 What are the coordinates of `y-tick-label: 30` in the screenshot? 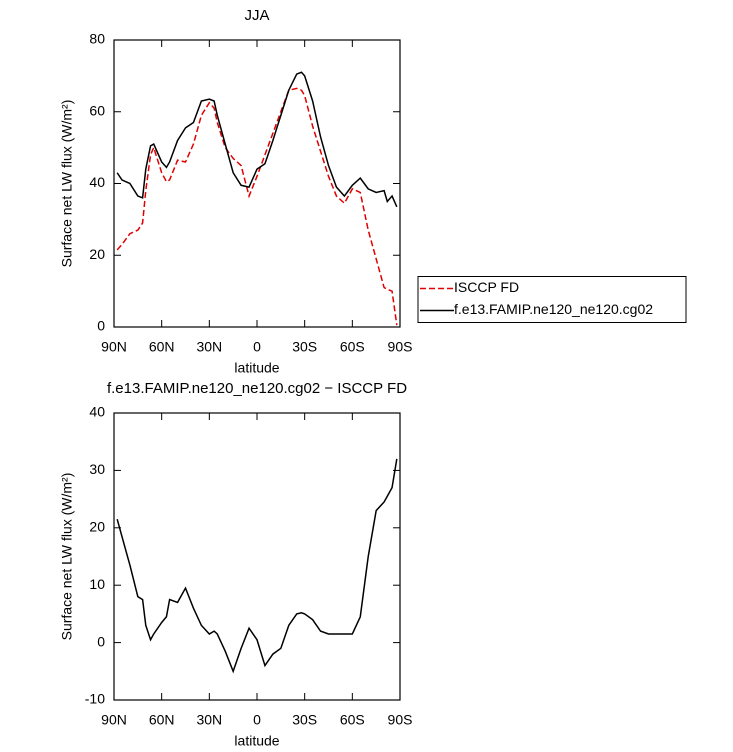 It's located at (97, 469).